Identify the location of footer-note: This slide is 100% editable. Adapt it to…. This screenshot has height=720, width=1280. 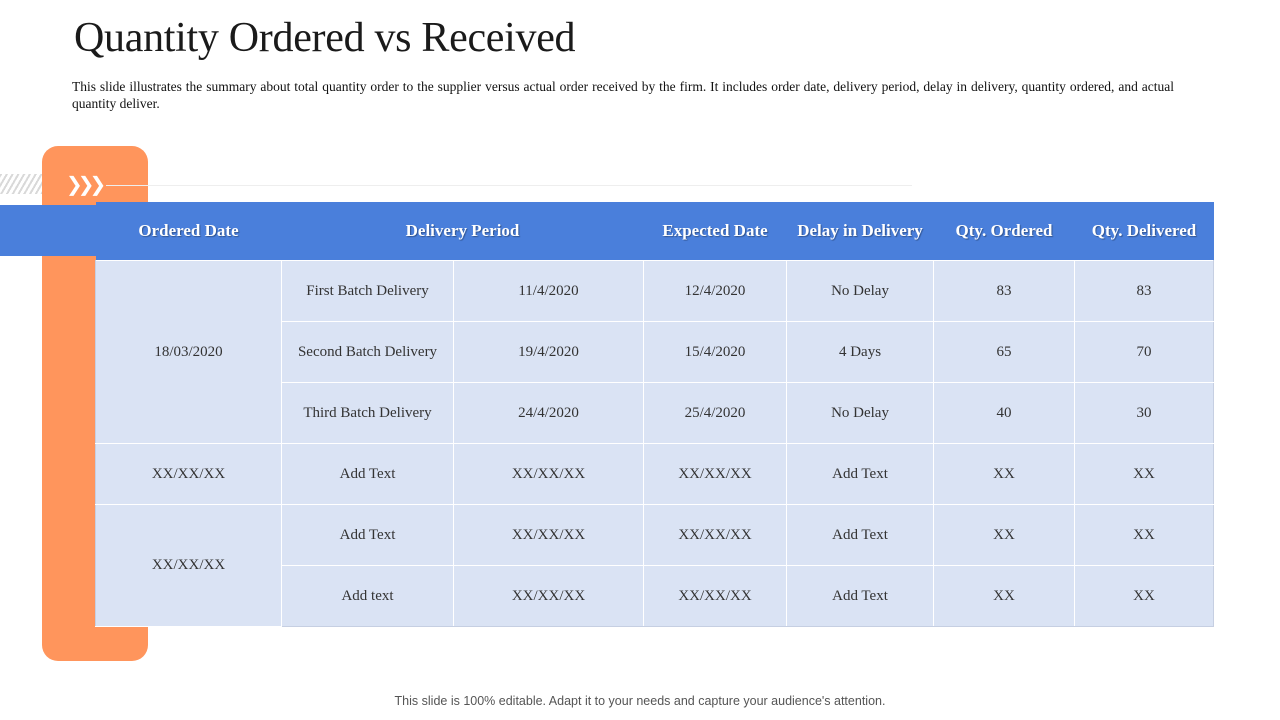
(640, 701).